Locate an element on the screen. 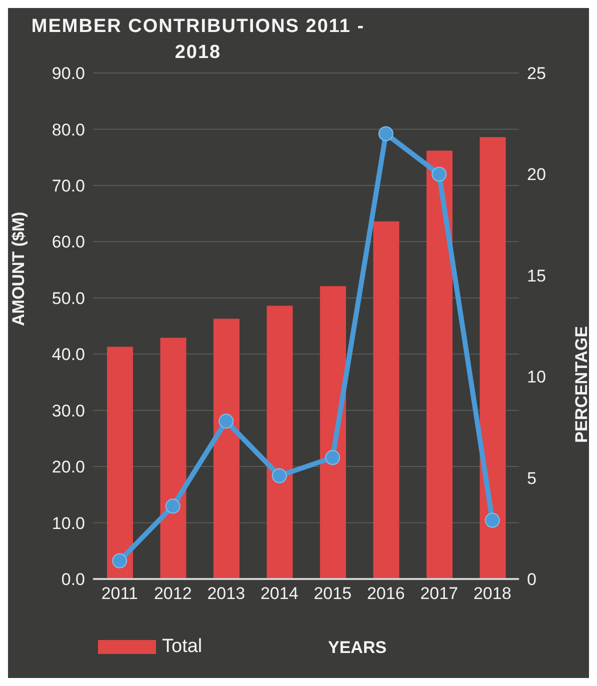  x-tick-label: 2014 is located at coordinates (279, 594).